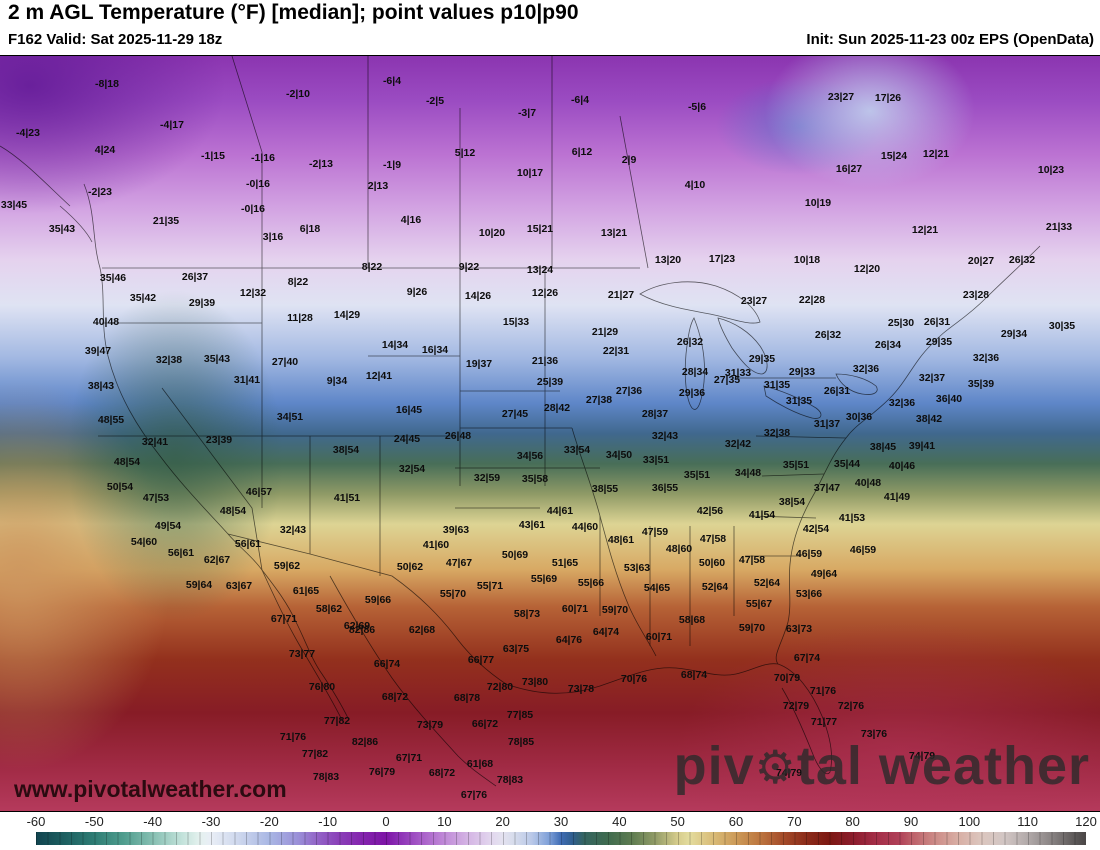  I want to click on point-value: 27|36, so click(629, 391).